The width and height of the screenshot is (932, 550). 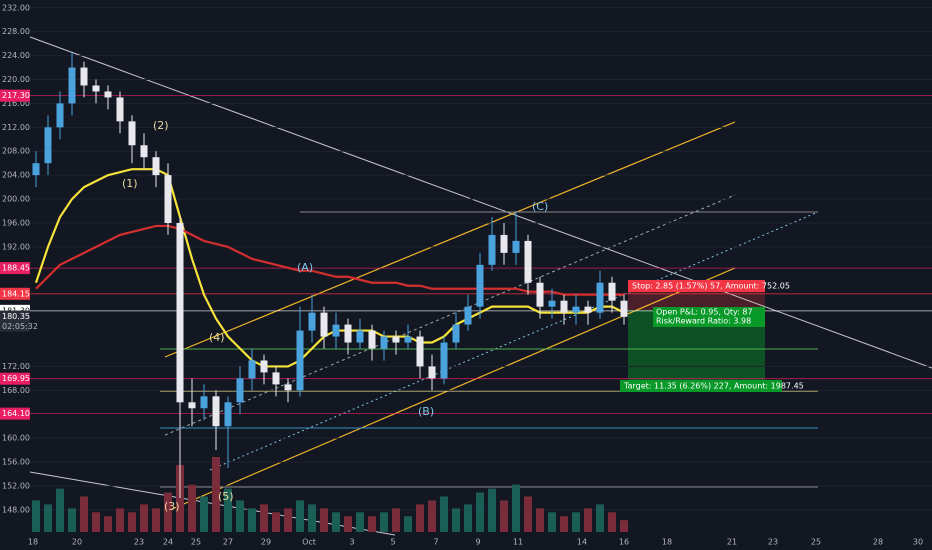 I want to click on y-tick-label: 192.00, so click(x=16, y=246).